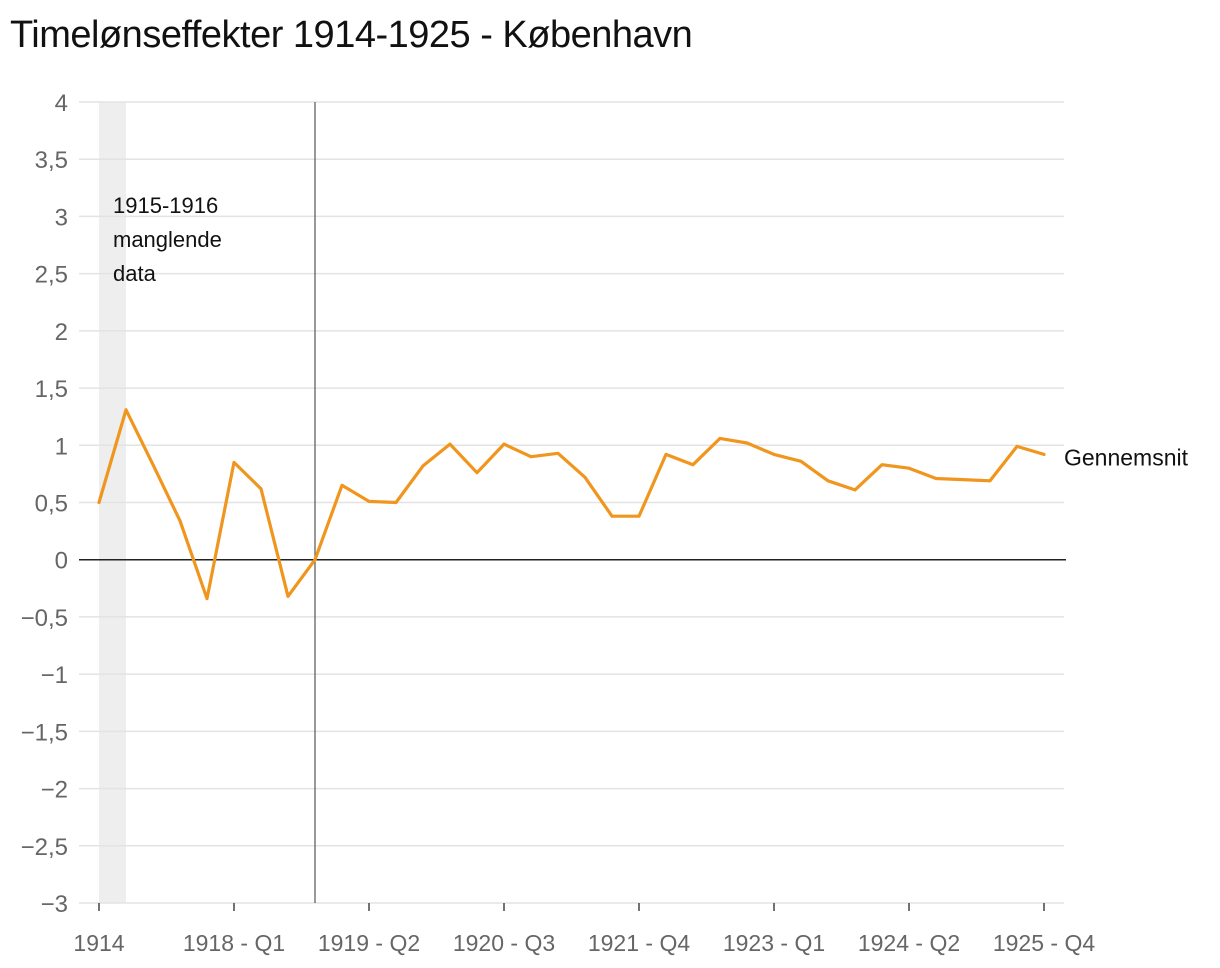 The image size is (1220, 968). Describe the element at coordinates (234, 943) in the screenshot. I see `x-tick-label: 1918 - Q1` at that location.